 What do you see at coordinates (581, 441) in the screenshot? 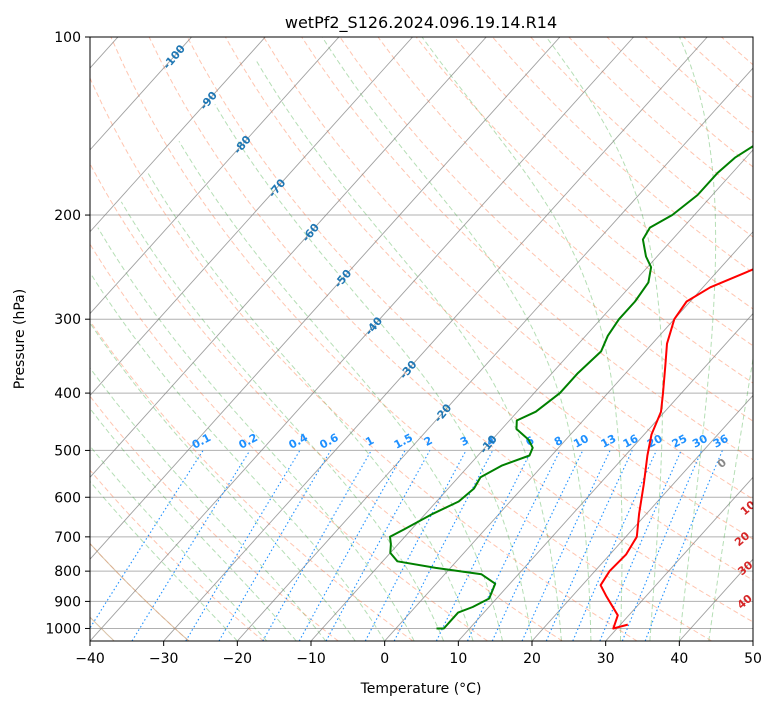
I see `mixing-ratio-label: 10` at bounding box center [581, 441].